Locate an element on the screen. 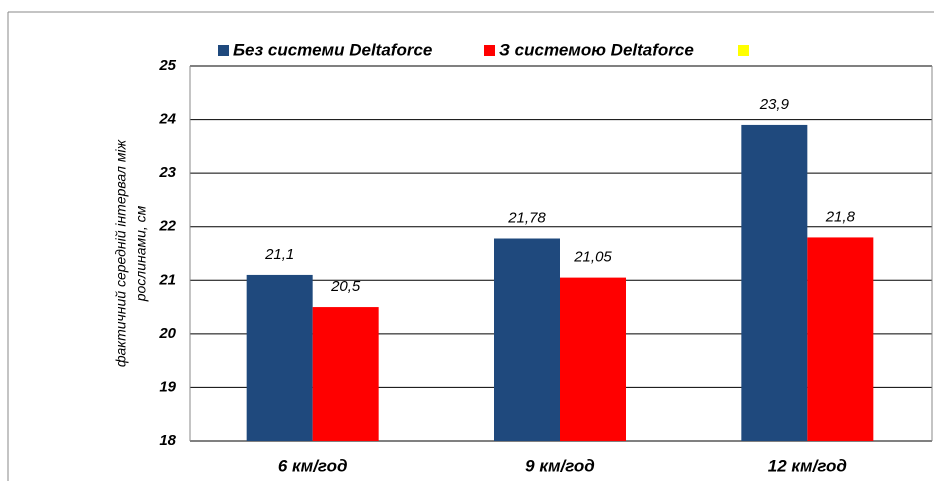 This screenshot has height=481, width=934. y-tick-label: 20 is located at coordinates (167, 333).